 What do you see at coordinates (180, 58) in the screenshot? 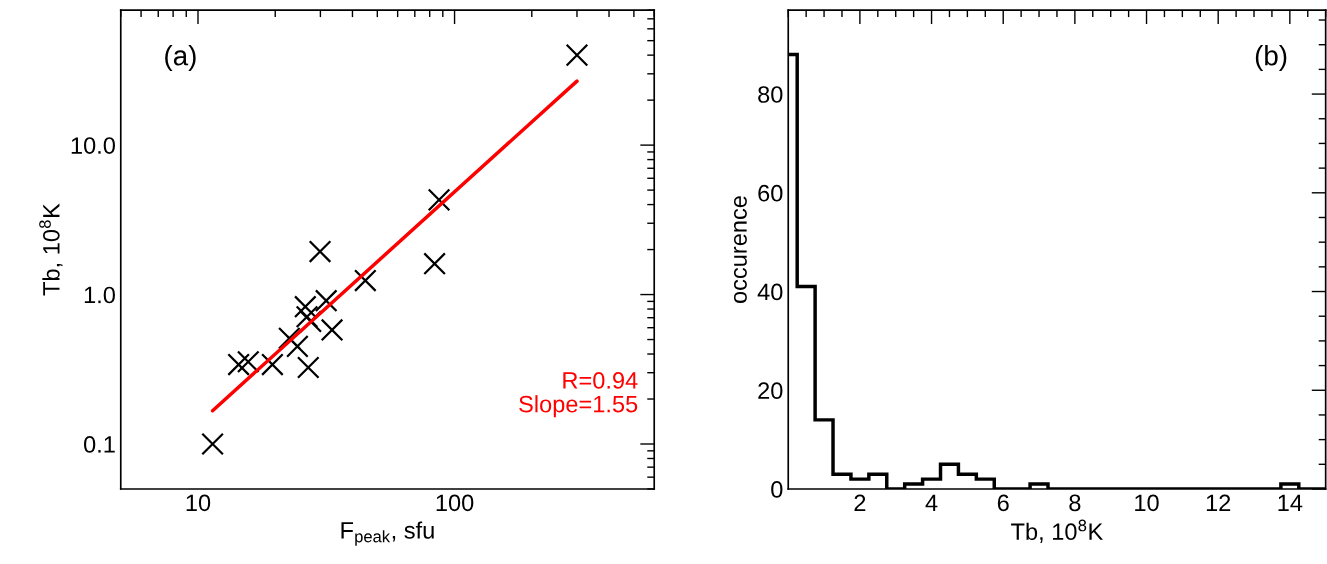
I see `annotation: (a)` at bounding box center [180, 58].